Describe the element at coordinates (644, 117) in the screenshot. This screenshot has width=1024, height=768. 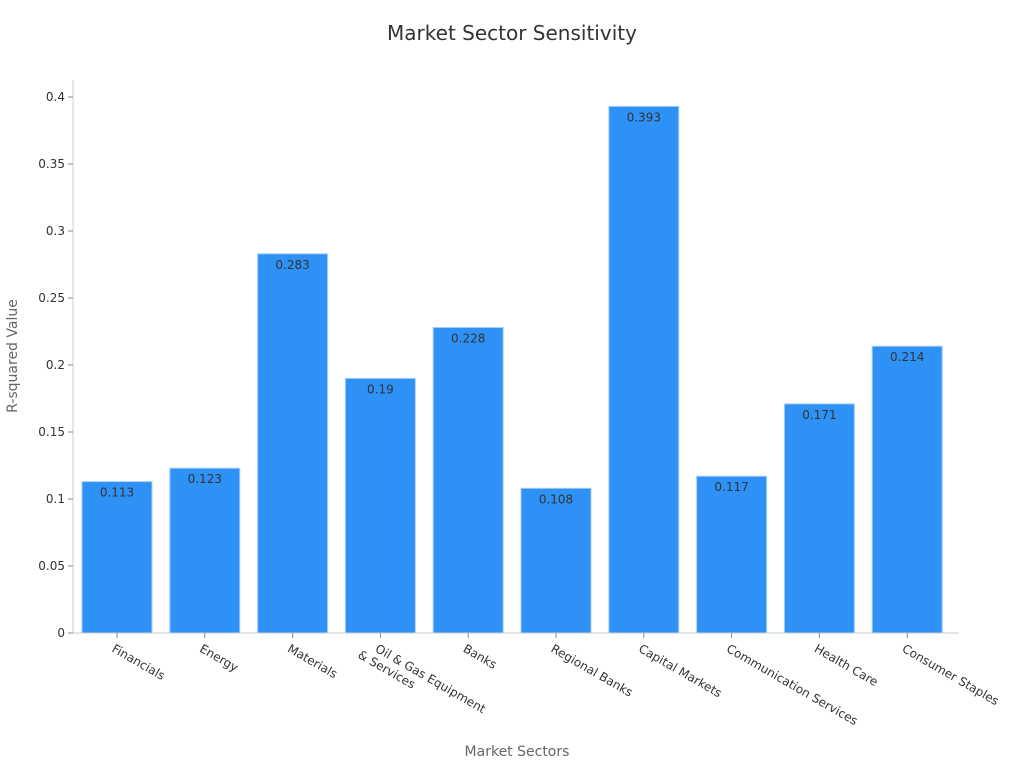
I see `bar-value-label: 0.393` at that location.